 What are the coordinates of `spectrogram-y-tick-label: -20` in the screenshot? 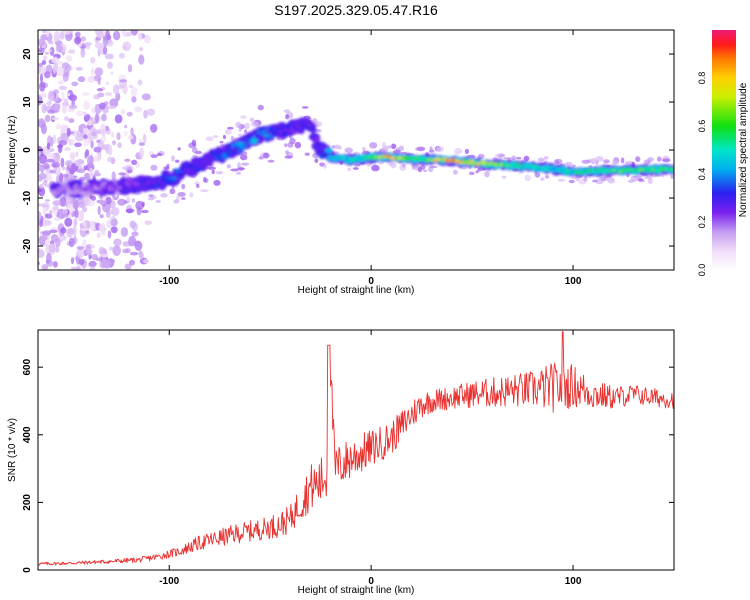 It's located at (27, 245).